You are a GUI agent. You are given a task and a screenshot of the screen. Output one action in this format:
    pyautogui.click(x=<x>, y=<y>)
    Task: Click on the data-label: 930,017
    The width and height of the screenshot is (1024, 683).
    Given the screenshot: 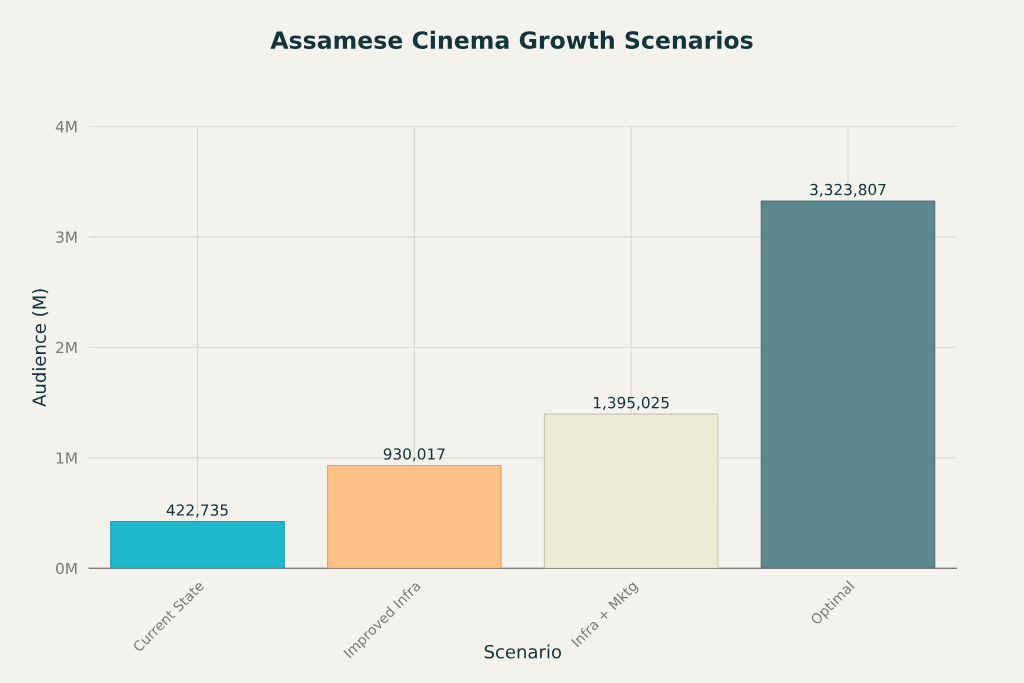 What is the action you would take?
    pyautogui.click(x=414, y=455)
    